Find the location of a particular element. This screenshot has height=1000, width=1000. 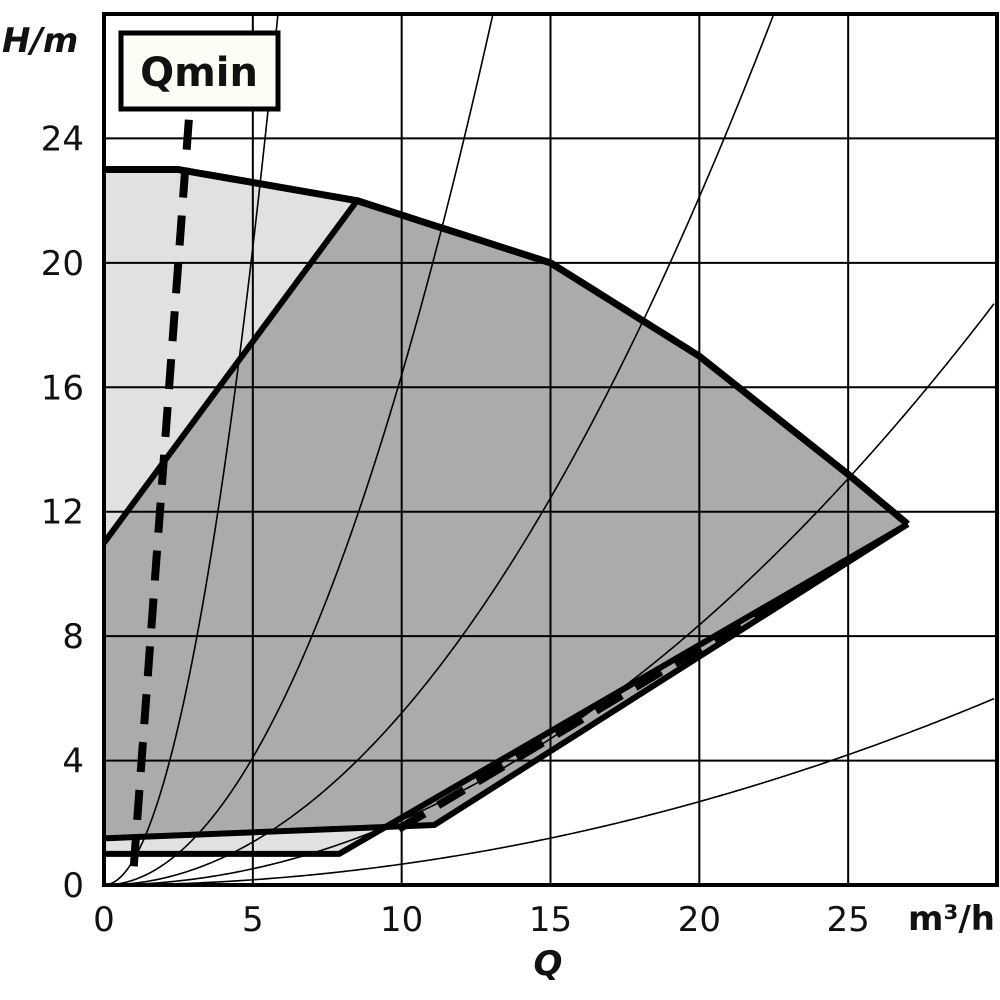

qmin-label: Qmin is located at coordinates (199, 73).